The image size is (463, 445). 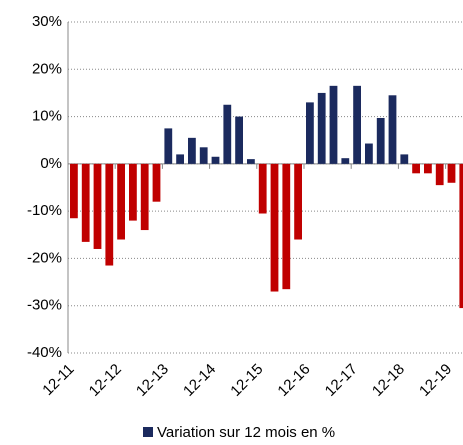 I want to click on y-tick-label: 10%, so click(x=47, y=116).